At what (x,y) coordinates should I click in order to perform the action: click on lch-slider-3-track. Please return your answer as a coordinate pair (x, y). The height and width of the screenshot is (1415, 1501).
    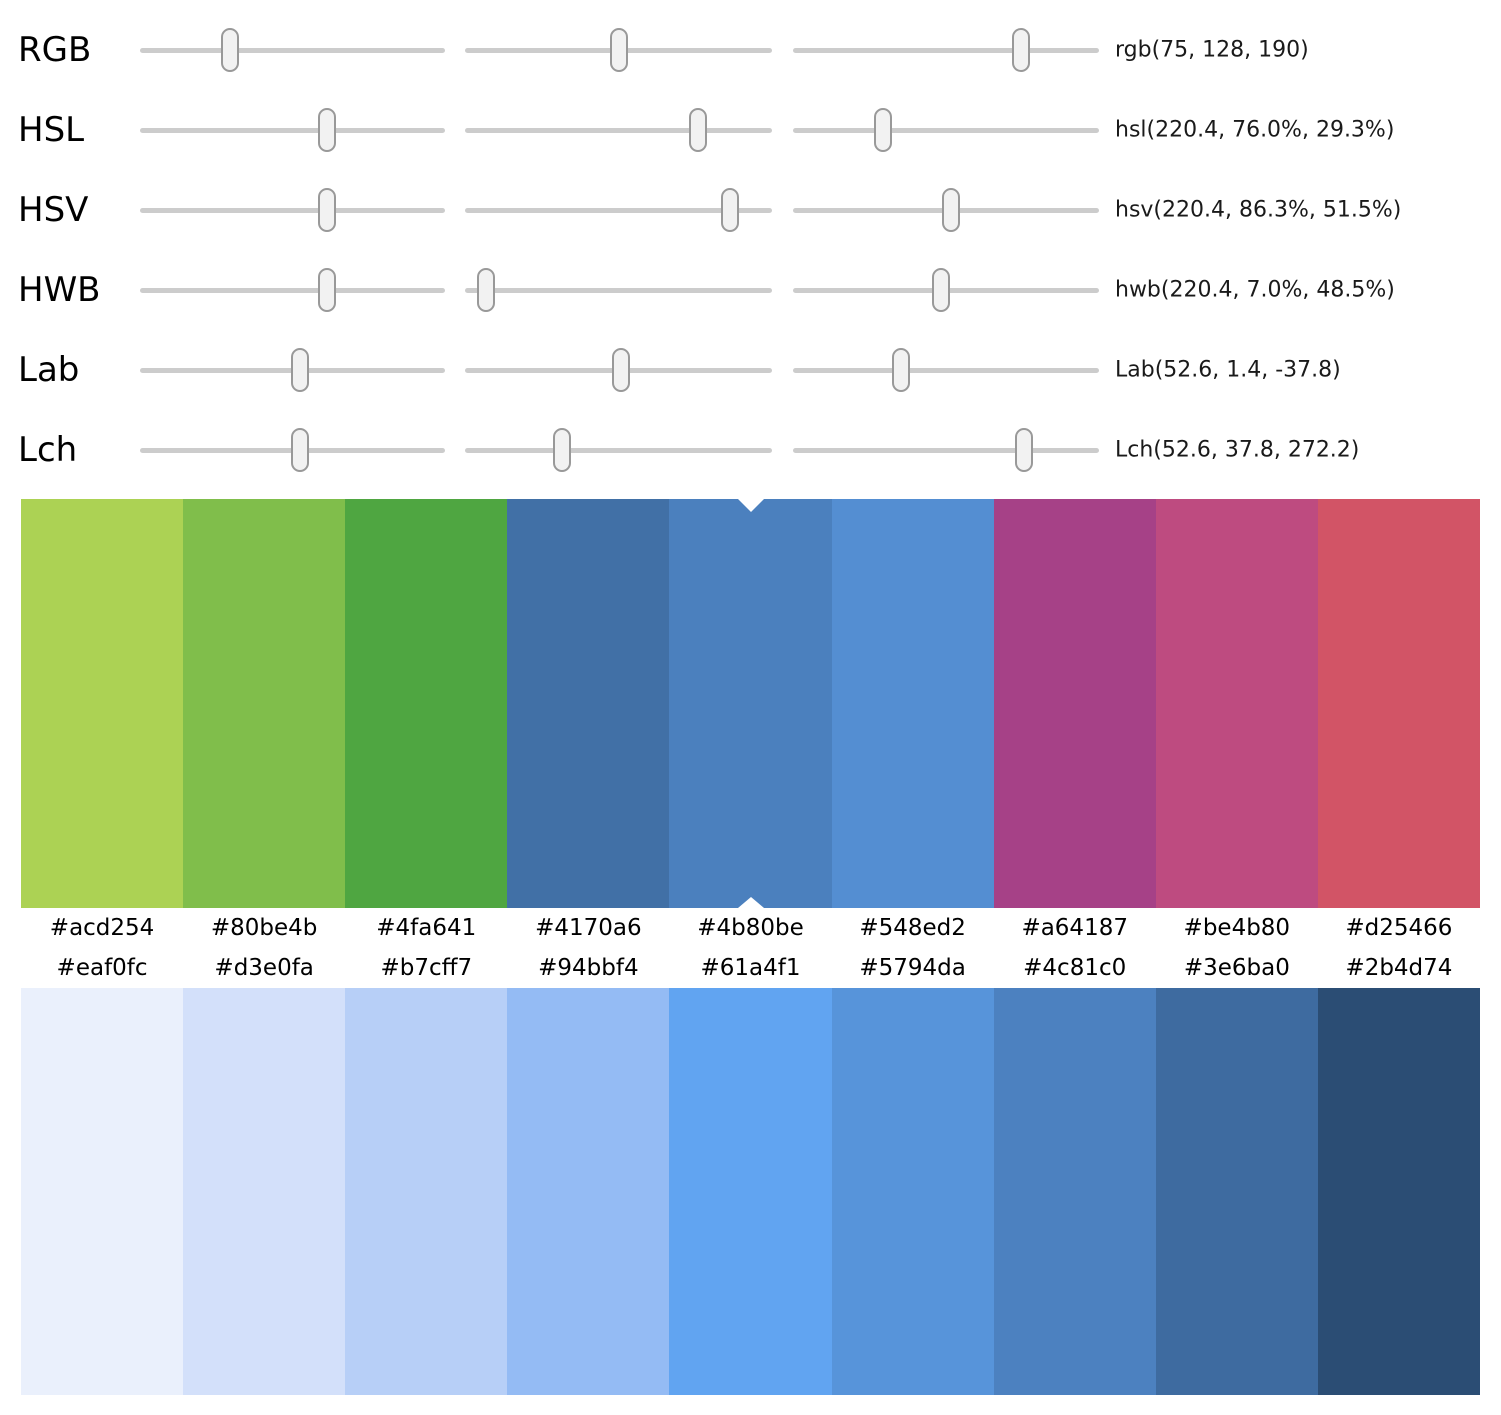
    Looking at the image, I should click on (946, 450).